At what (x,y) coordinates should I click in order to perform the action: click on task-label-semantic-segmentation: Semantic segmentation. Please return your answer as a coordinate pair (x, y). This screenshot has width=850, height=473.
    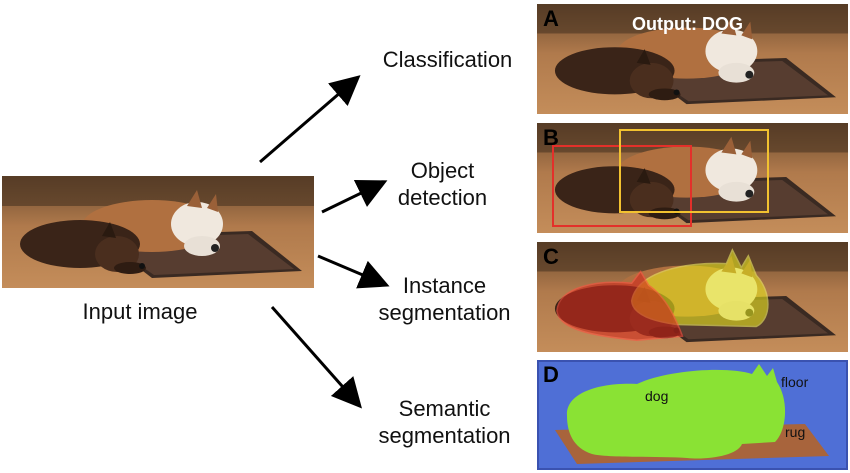
    Looking at the image, I should click on (444, 422).